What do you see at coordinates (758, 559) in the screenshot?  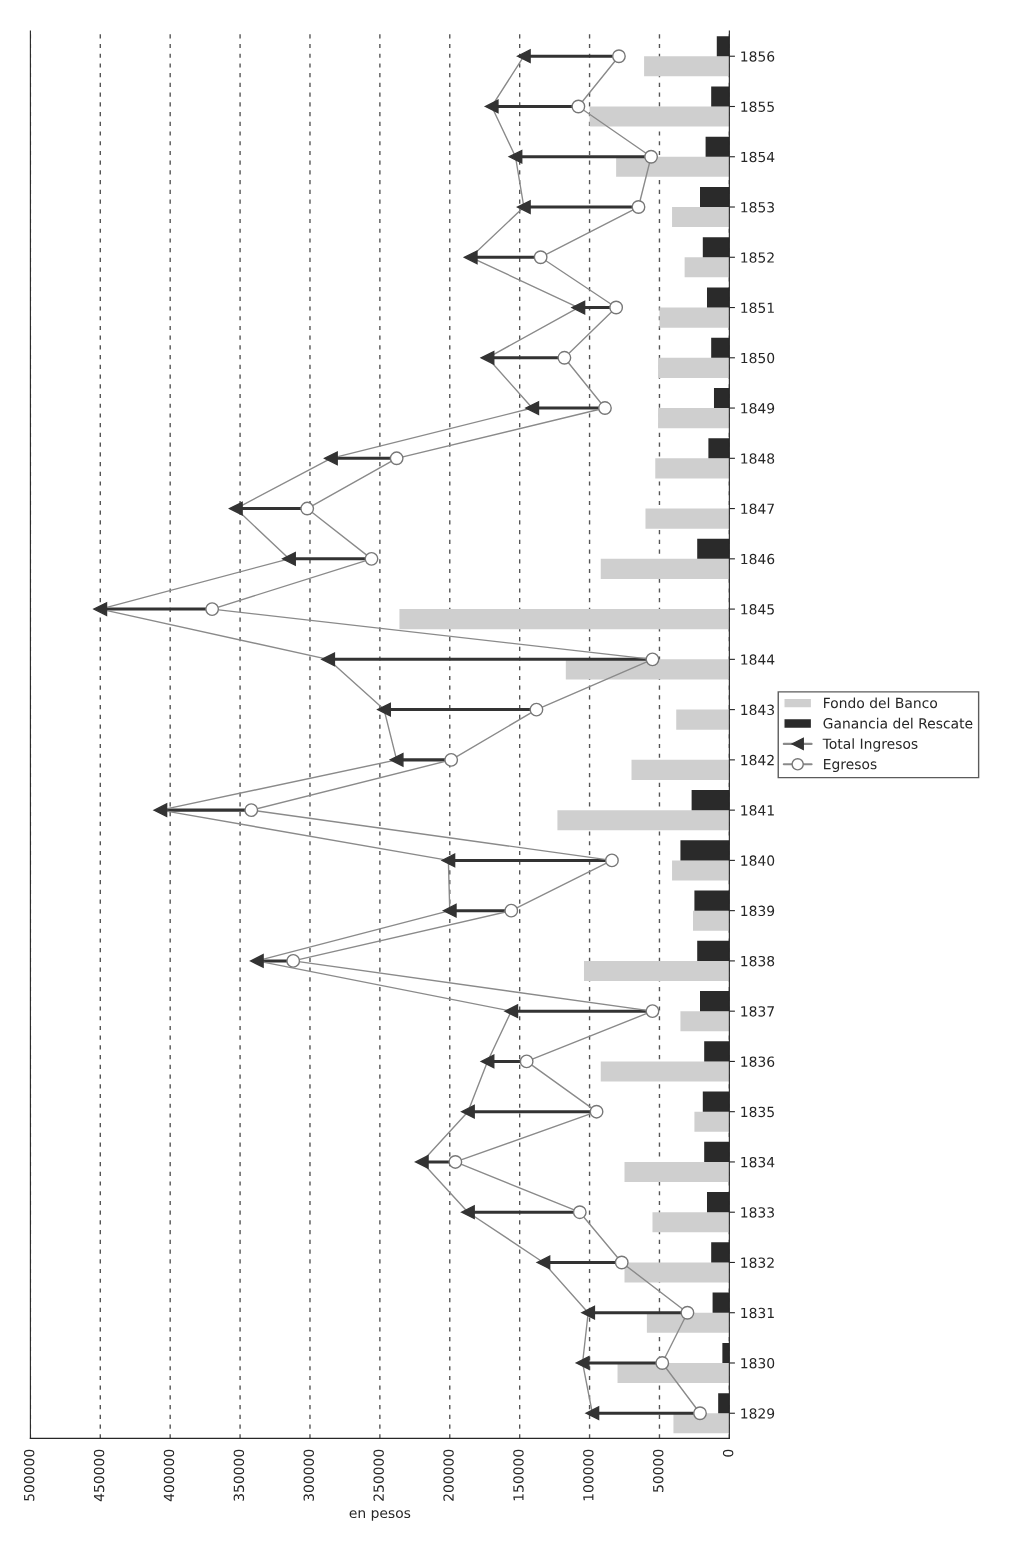 I see `y-tick-label: 1846` at bounding box center [758, 559].